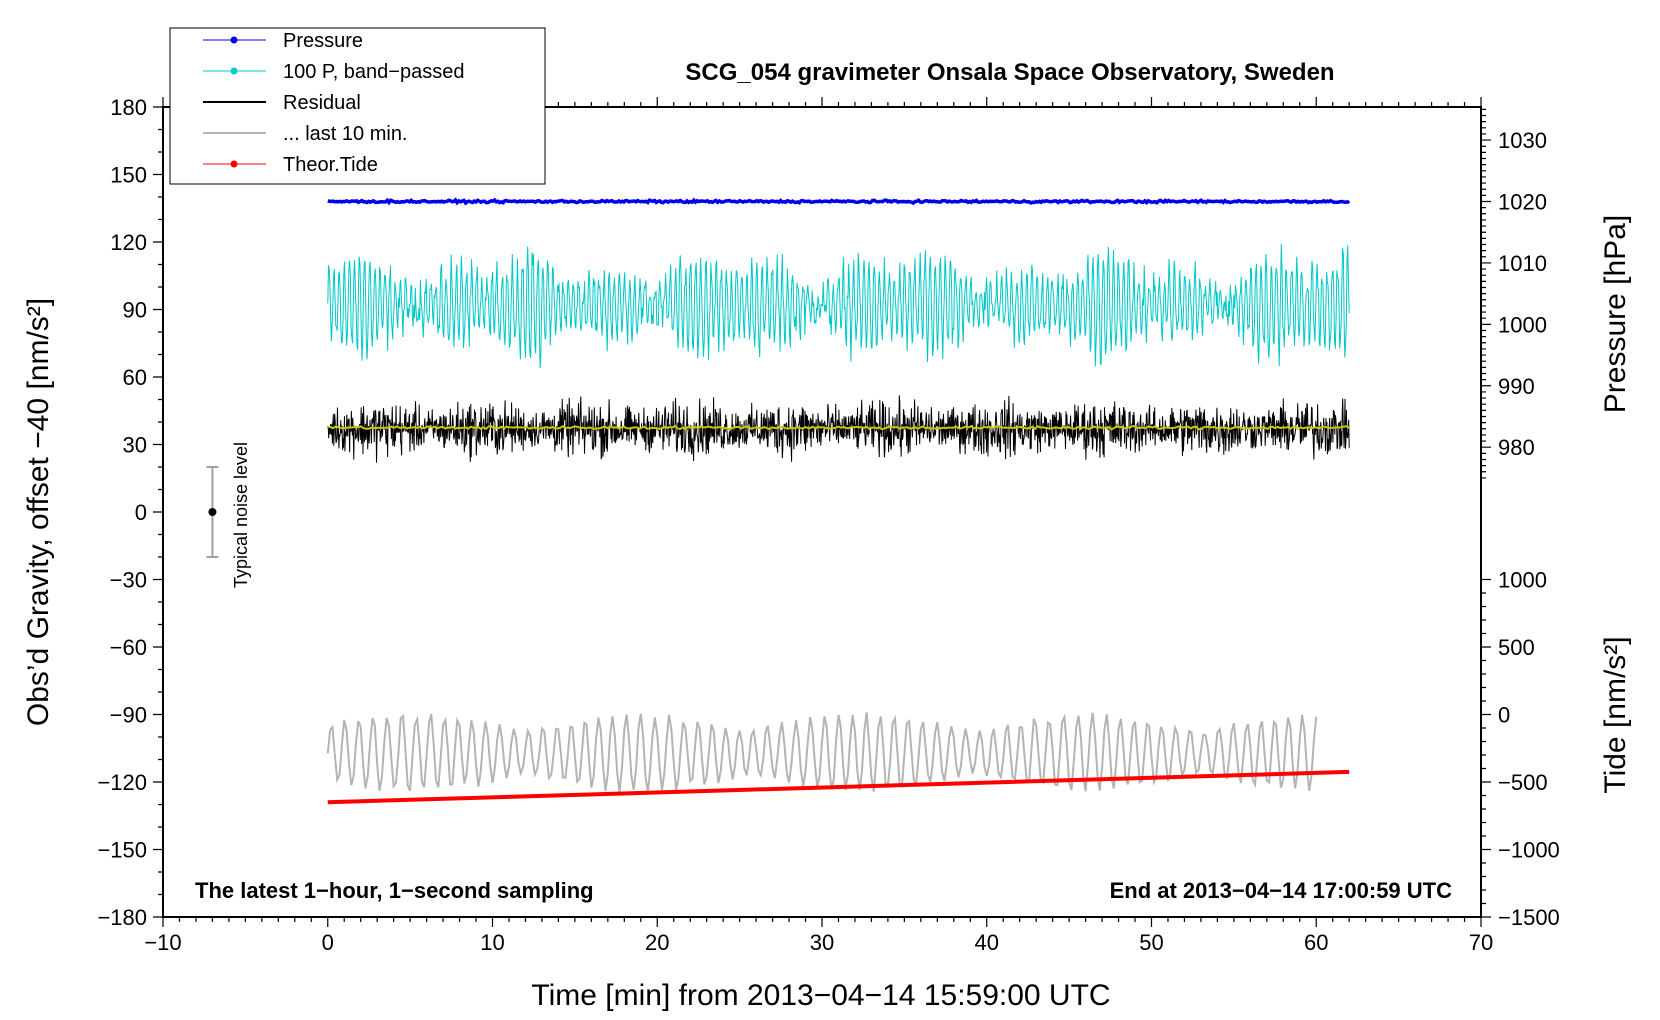  Describe the element at coordinates (135, 310) in the screenshot. I see `y-tick-label-left: 90` at that location.